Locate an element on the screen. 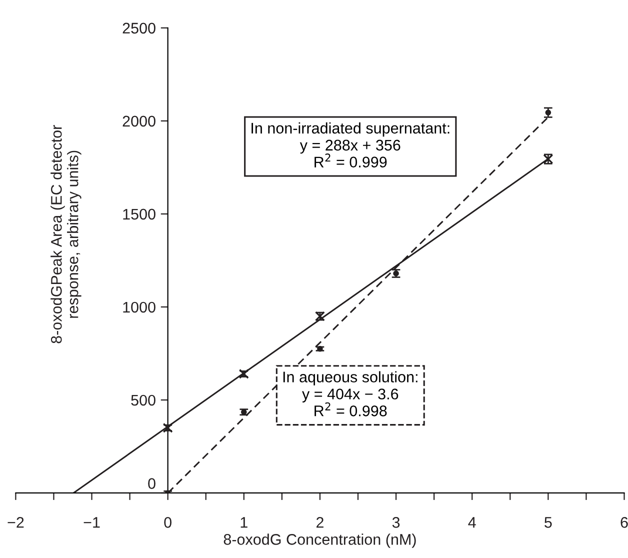 This screenshot has height=558, width=628. y-tick-label: 0 is located at coordinates (152, 483).